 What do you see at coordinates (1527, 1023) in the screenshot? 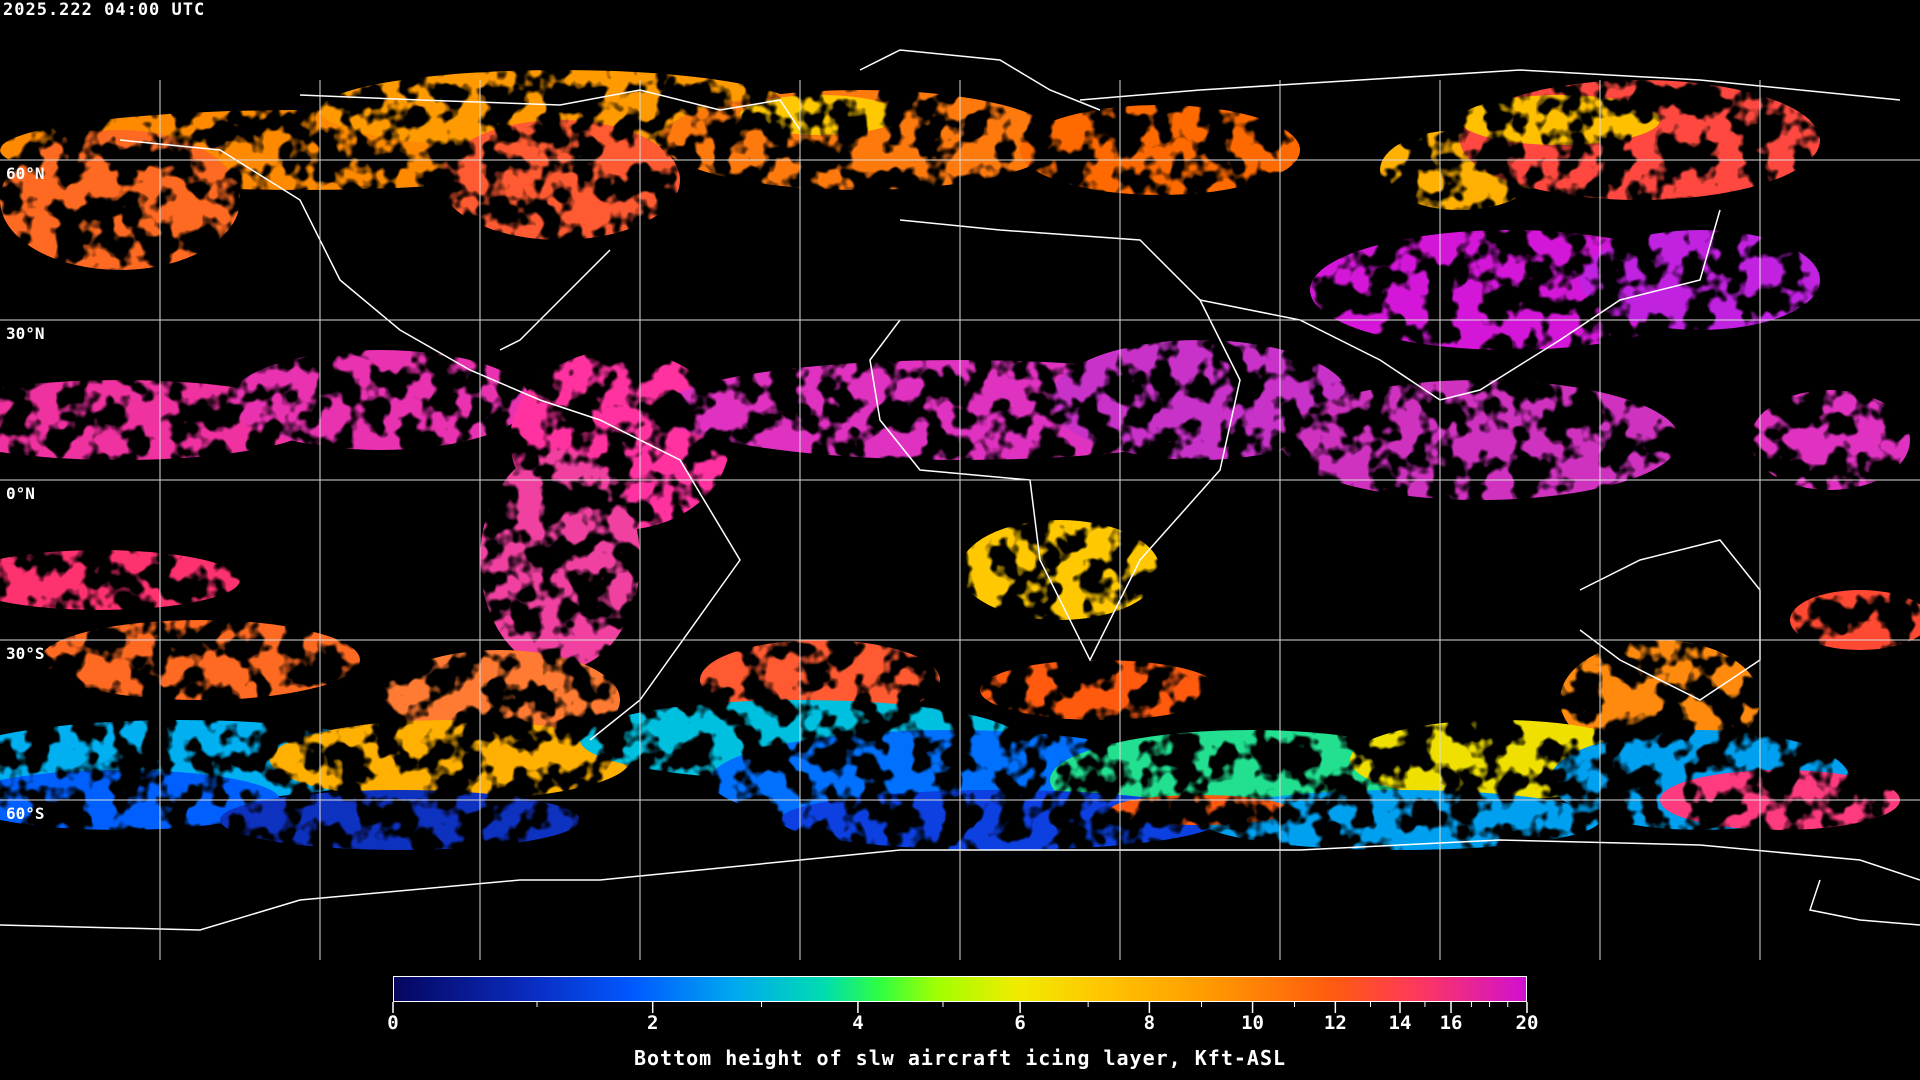
I see `colorbar-tick-label: 20` at bounding box center [1527, 1023].